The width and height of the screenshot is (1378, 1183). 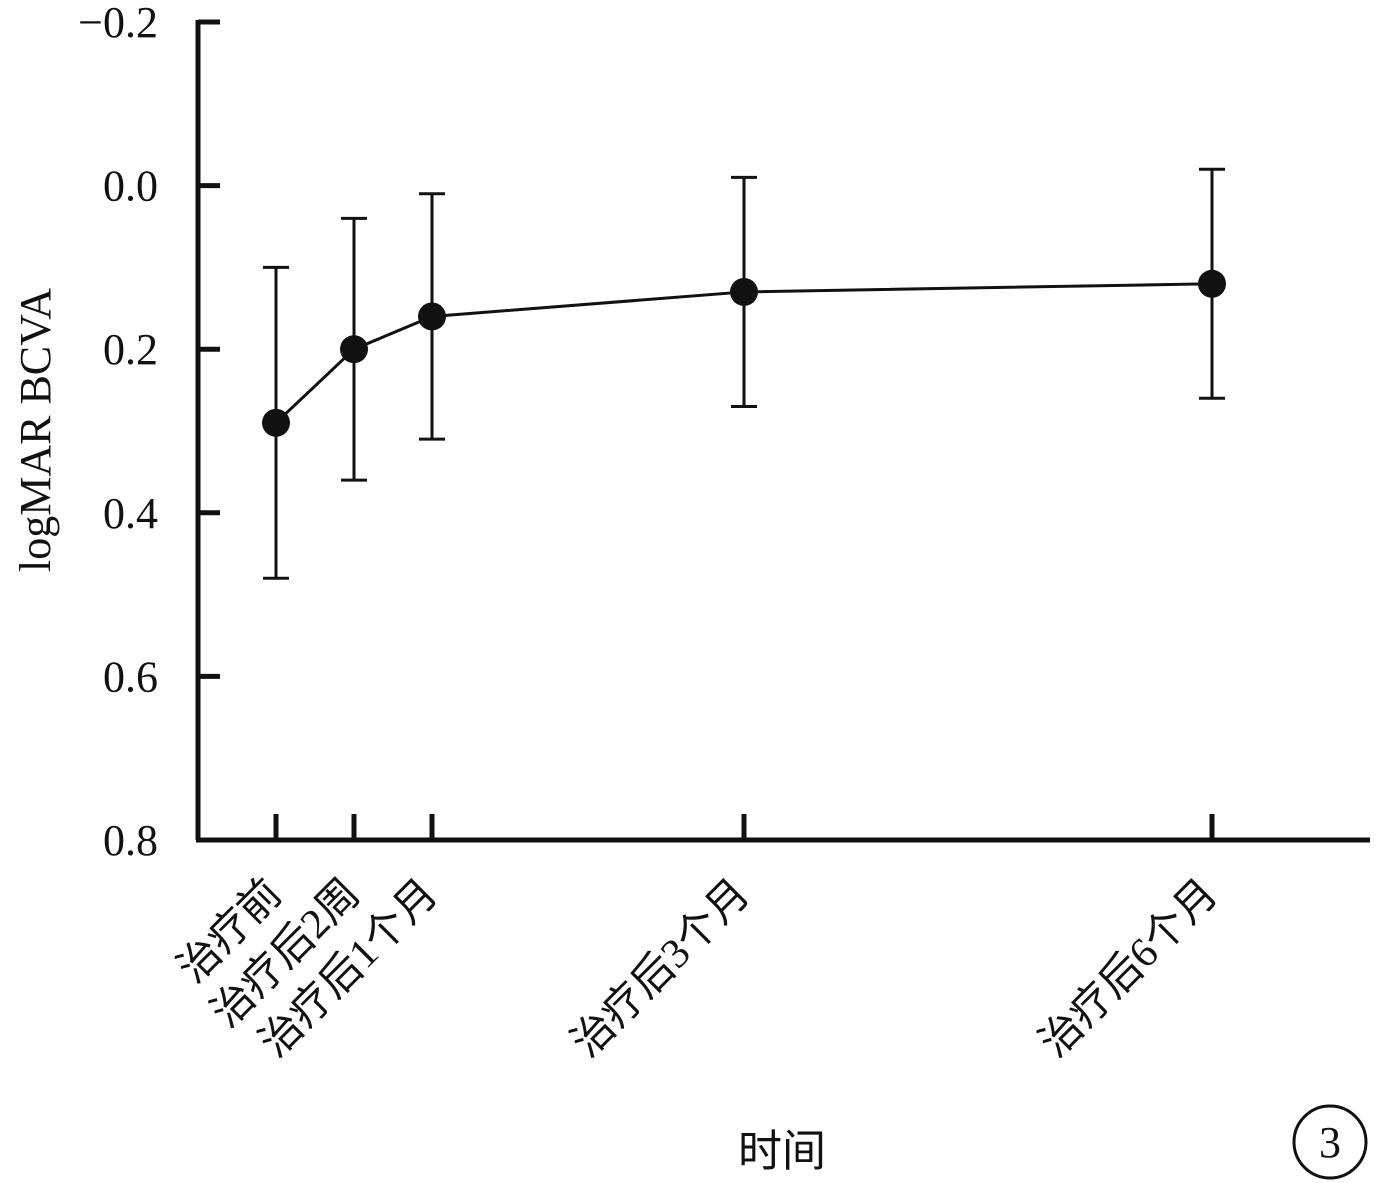 What do you see at coordinates (661, 969) in the screenshot?
I see `x-tick-label: 治疗后3个月` at bounding box center [661, 969].